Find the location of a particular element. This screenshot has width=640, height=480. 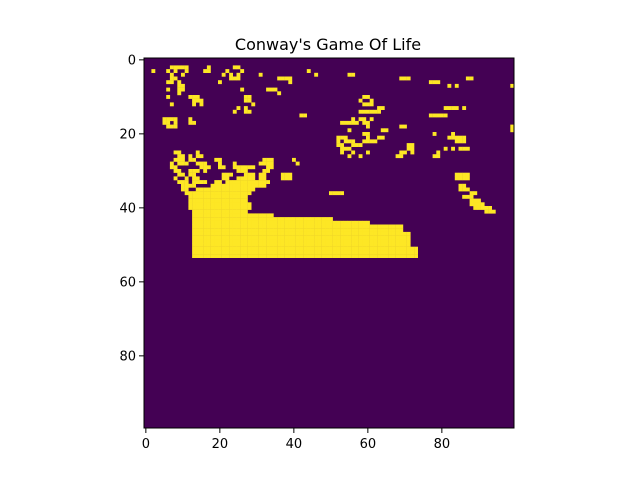

x-axis: 0 20 40 60 80 is located at coordinates (296, 440).